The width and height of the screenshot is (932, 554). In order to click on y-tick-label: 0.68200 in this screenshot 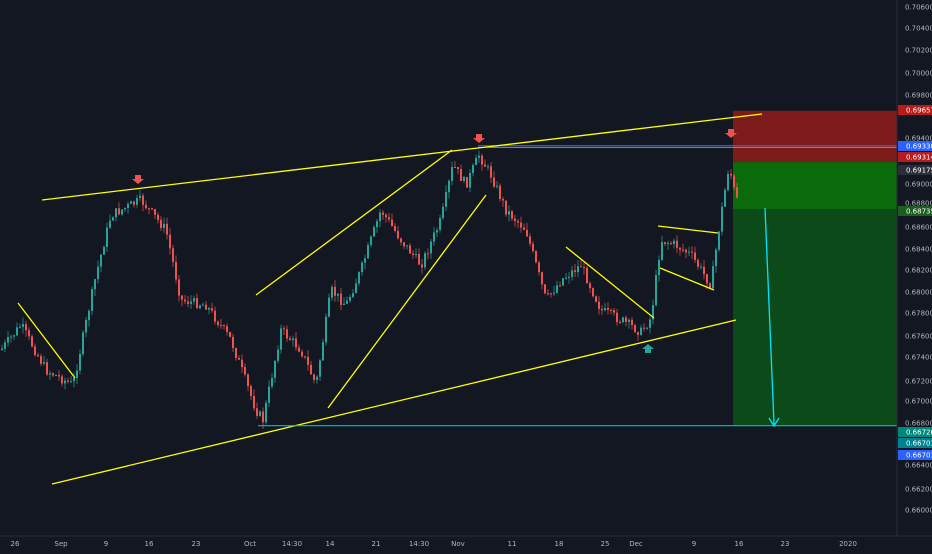, I will do `click(918, 271)`.